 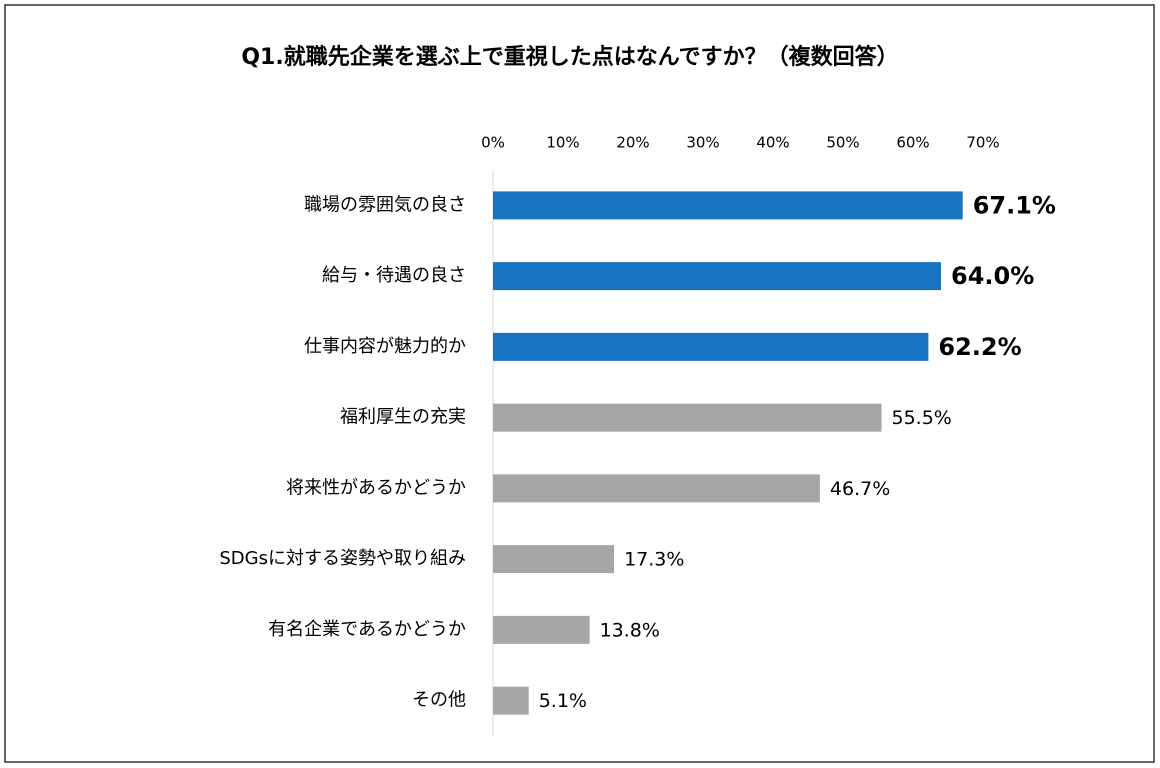 What do you see at coordinates (342, 558) in the screenshot?
I see `category-label: SDGsに対する姿勢や取り組み` at bounding box center [342, 558].